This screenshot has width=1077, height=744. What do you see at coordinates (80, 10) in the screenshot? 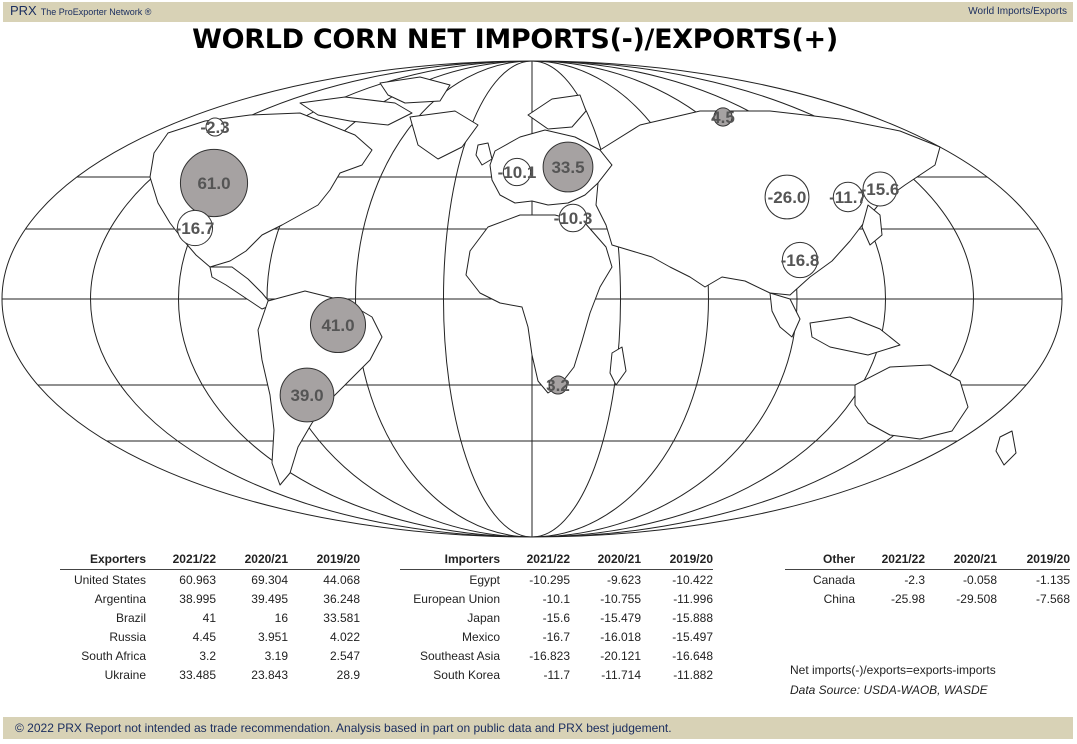
I see `brand: PRX The ProExporter Network ®` at bounding box center [80, 10].